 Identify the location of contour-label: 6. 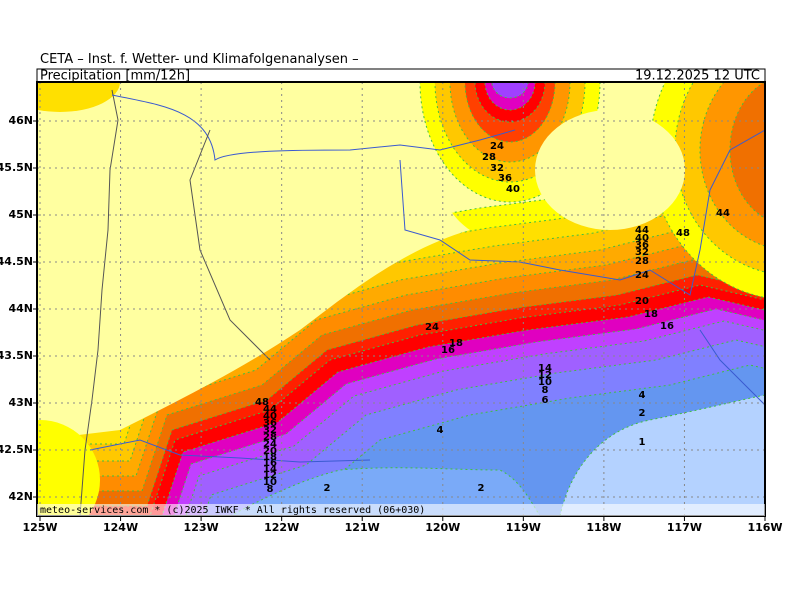
(545, 400).